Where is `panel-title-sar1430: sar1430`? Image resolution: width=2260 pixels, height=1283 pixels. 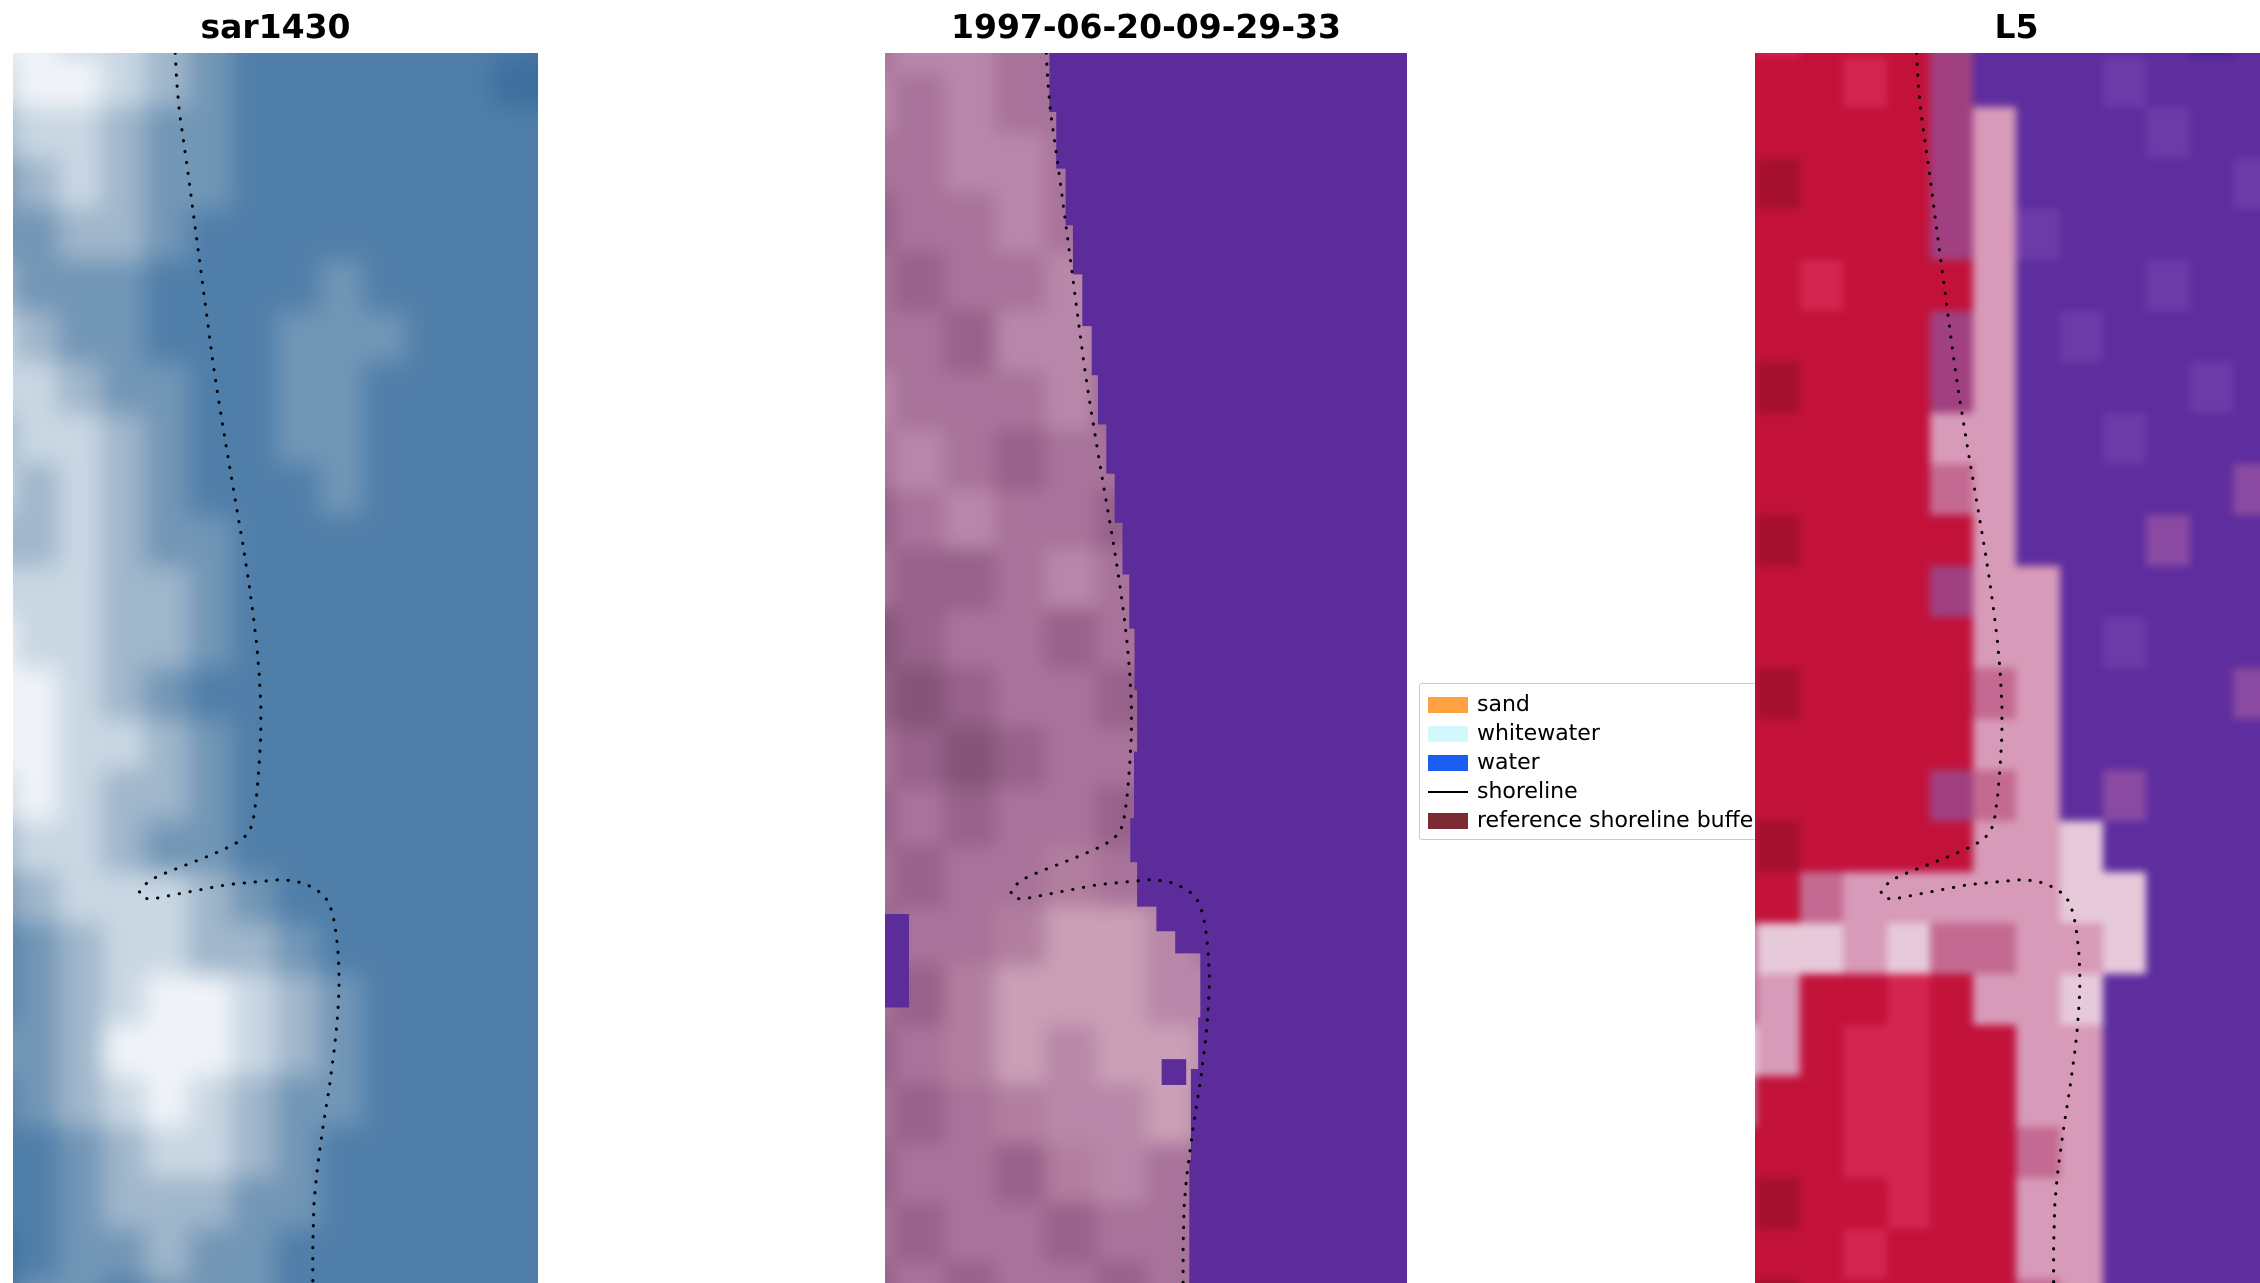
panel-title-sar1430: sar1430 is located at coordinates (275, 26).